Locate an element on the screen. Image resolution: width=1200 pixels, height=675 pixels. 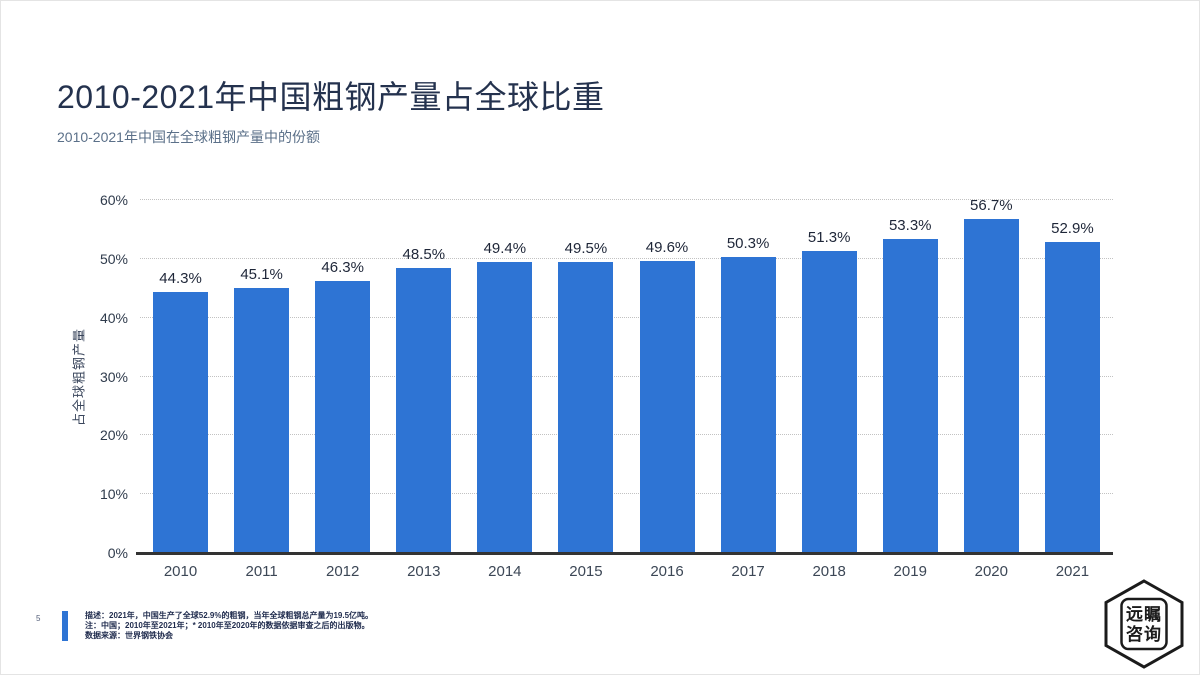
bar-label-2019: 53.3% is located at coordinates (910, 226).